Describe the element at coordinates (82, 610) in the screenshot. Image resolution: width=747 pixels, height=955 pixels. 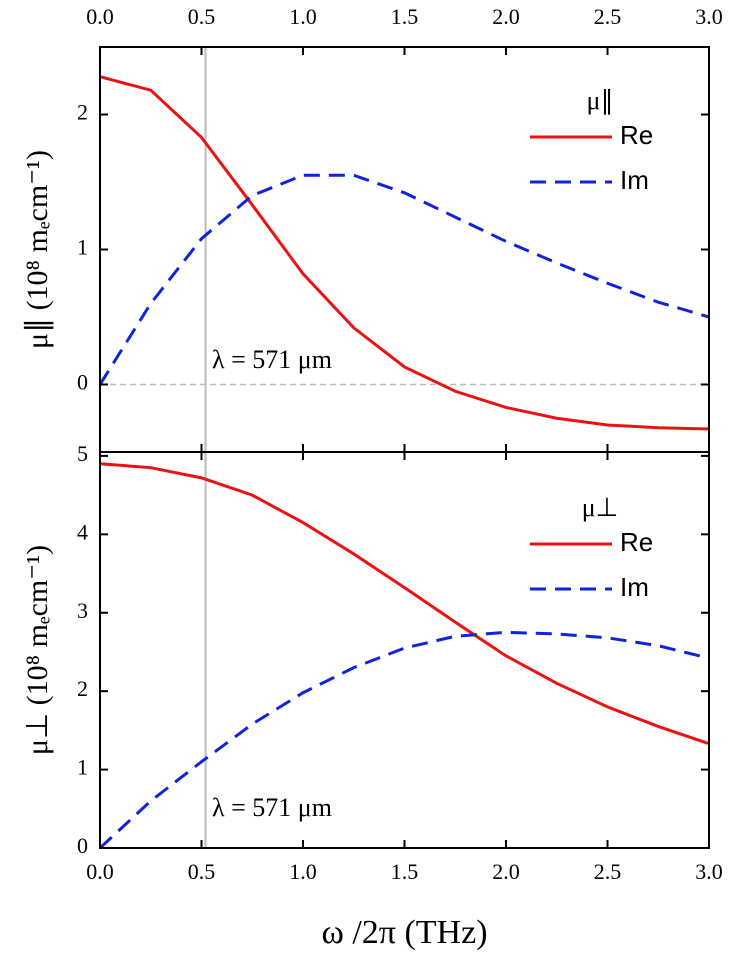
I see `y-tick-label: 3` at that location.